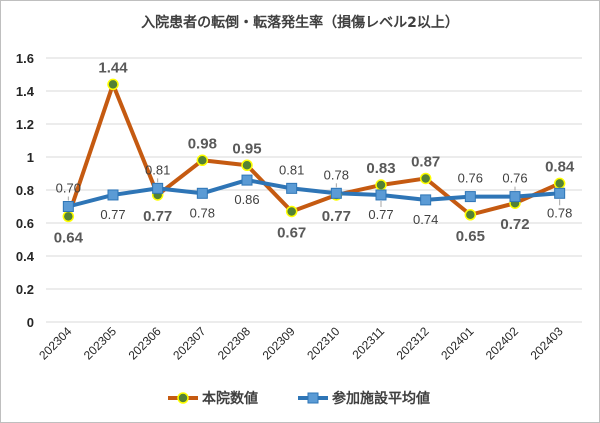 This screenshot has height=423, width=600. What do you see at coordinates (547, 343) in the screenshot?
I see `x-tick-label: 202403` at bounding box center [547, 343].